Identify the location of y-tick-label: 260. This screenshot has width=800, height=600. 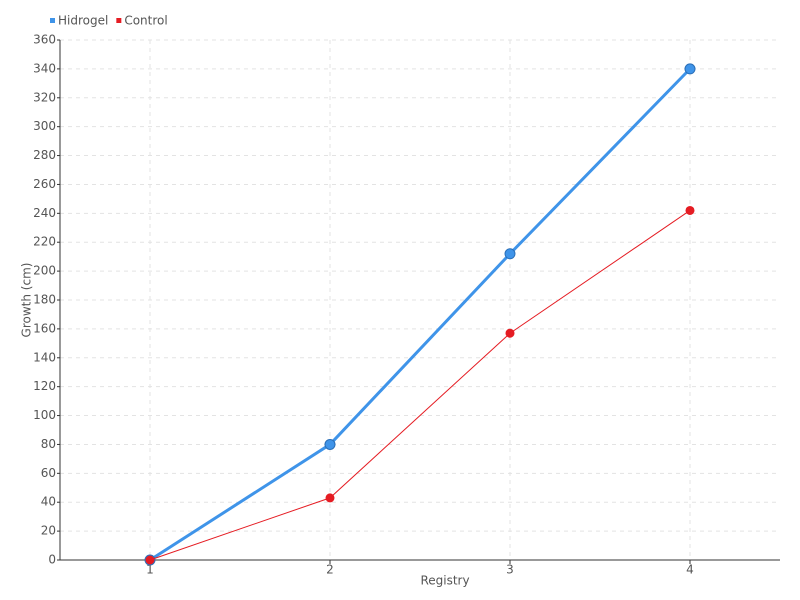
(44, 184).